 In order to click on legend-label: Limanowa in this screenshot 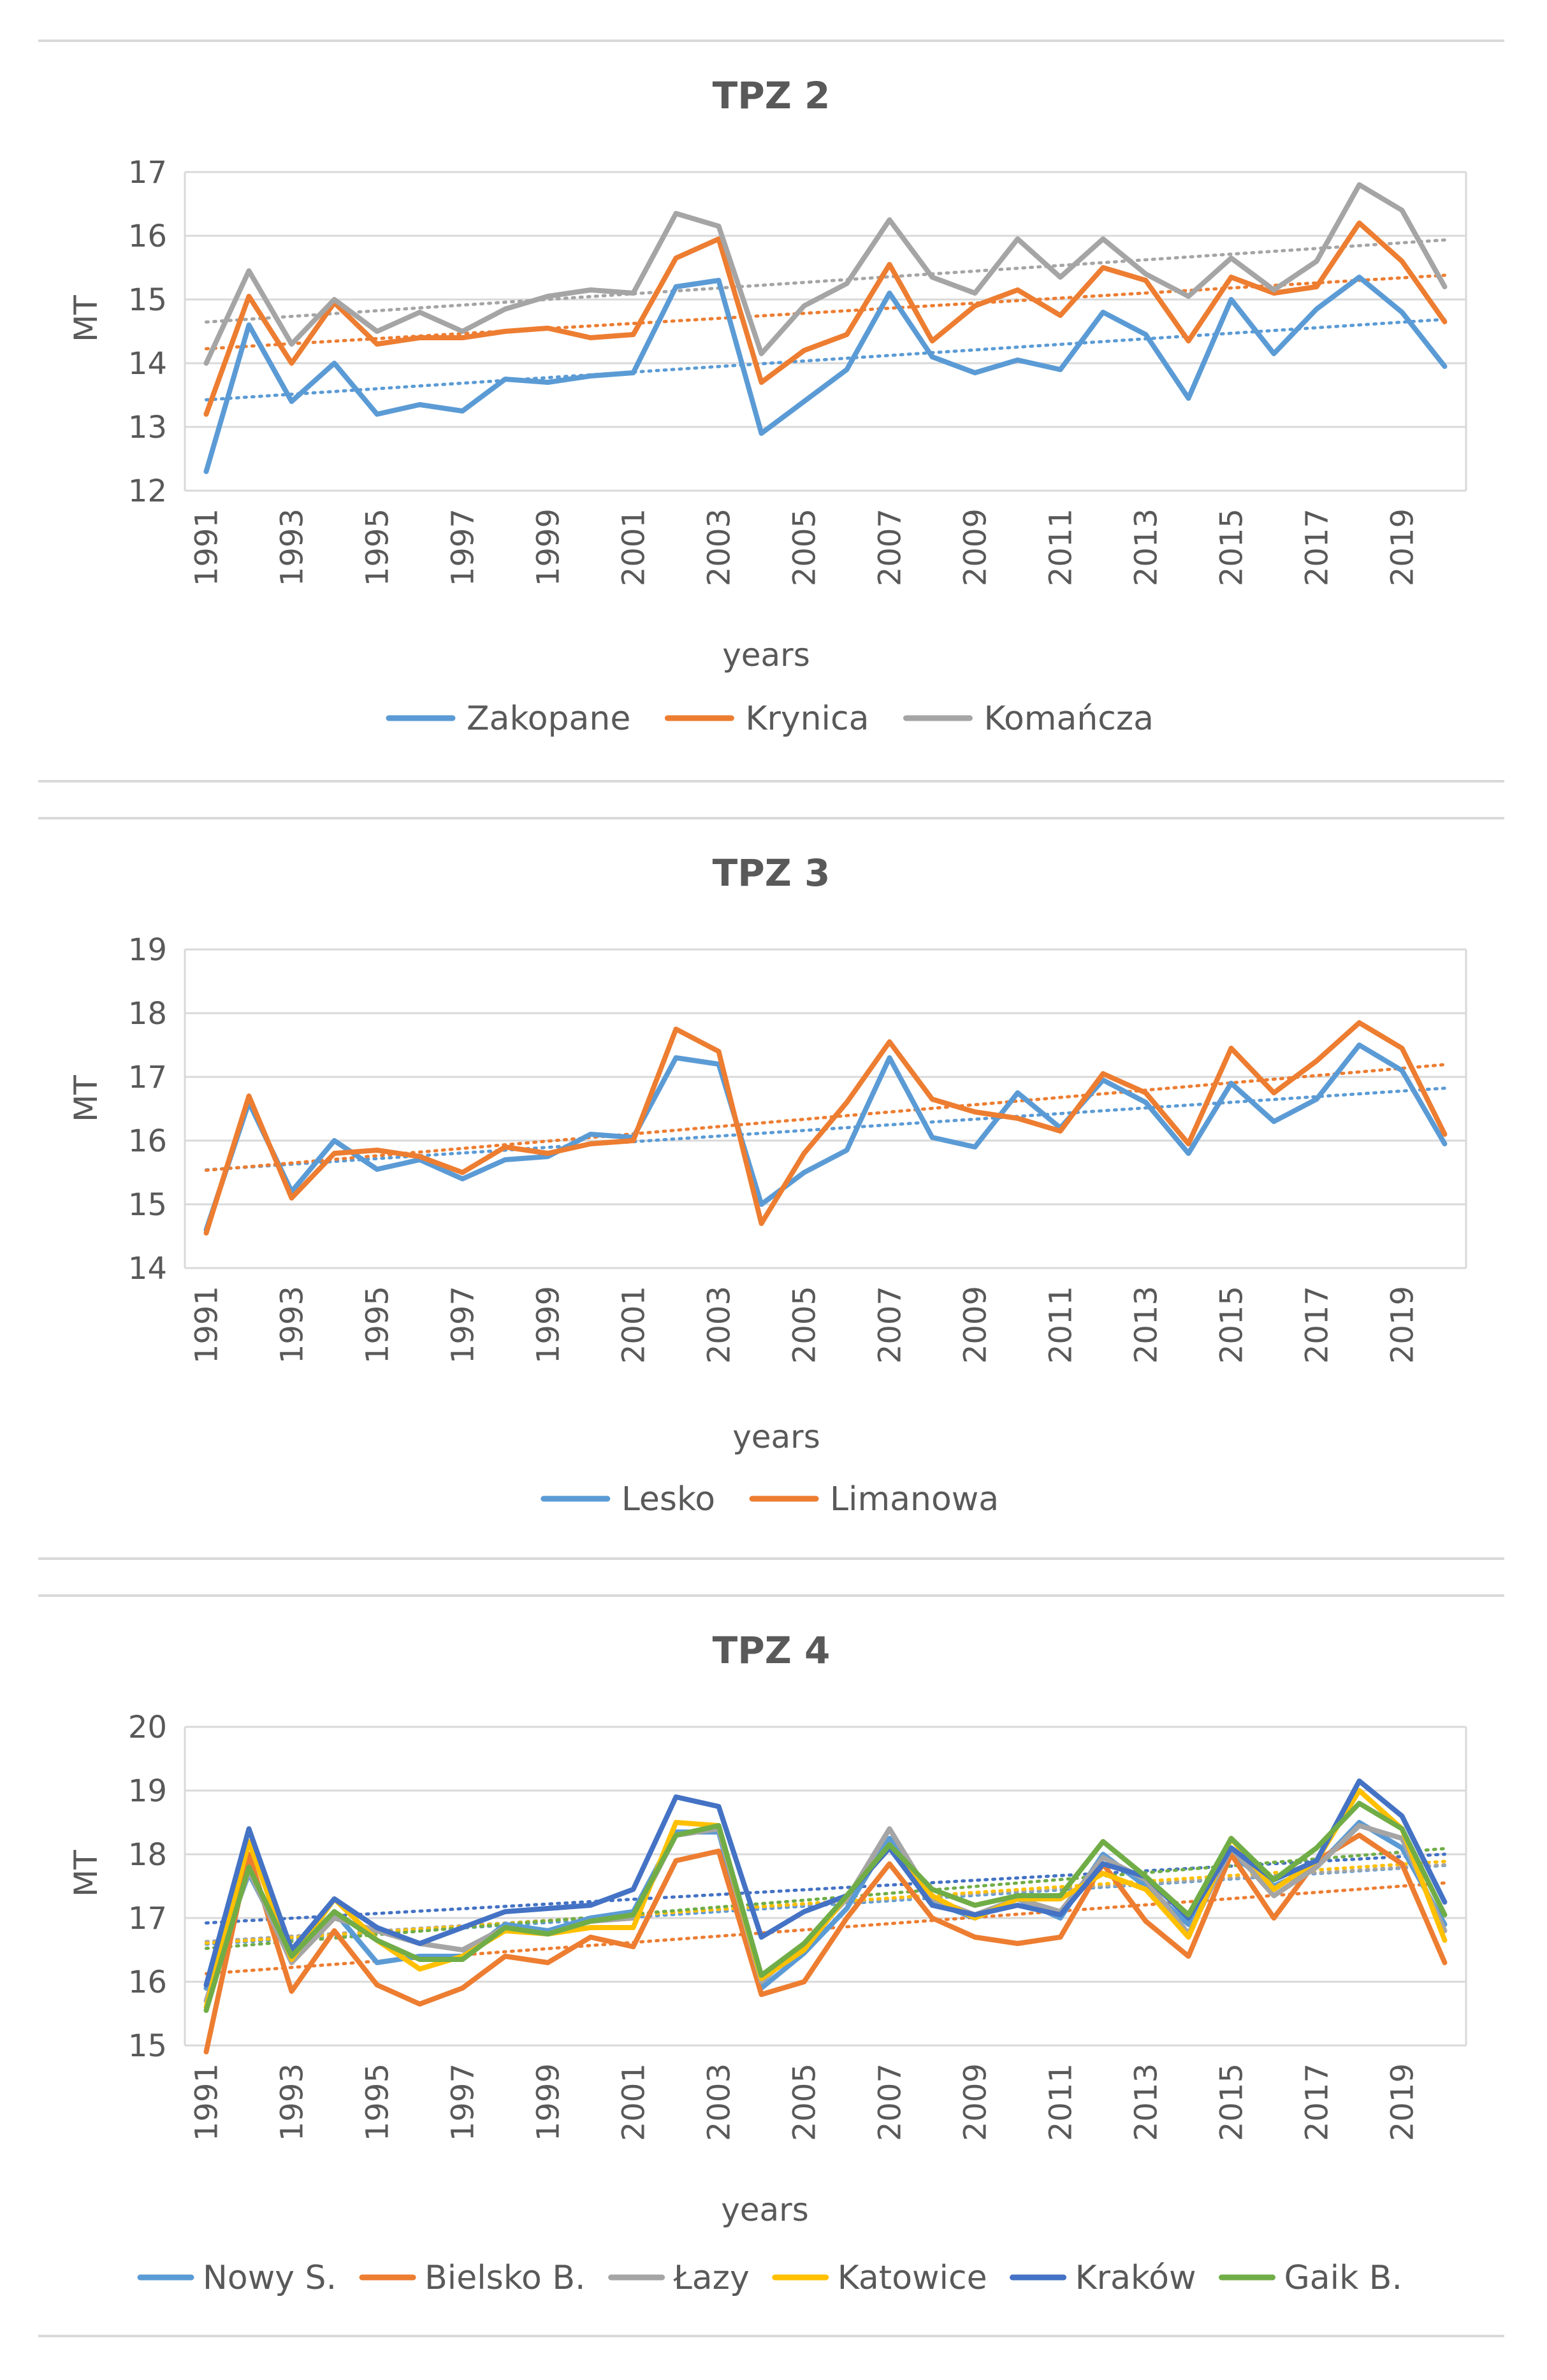, I will do `click(914, 1499)`.